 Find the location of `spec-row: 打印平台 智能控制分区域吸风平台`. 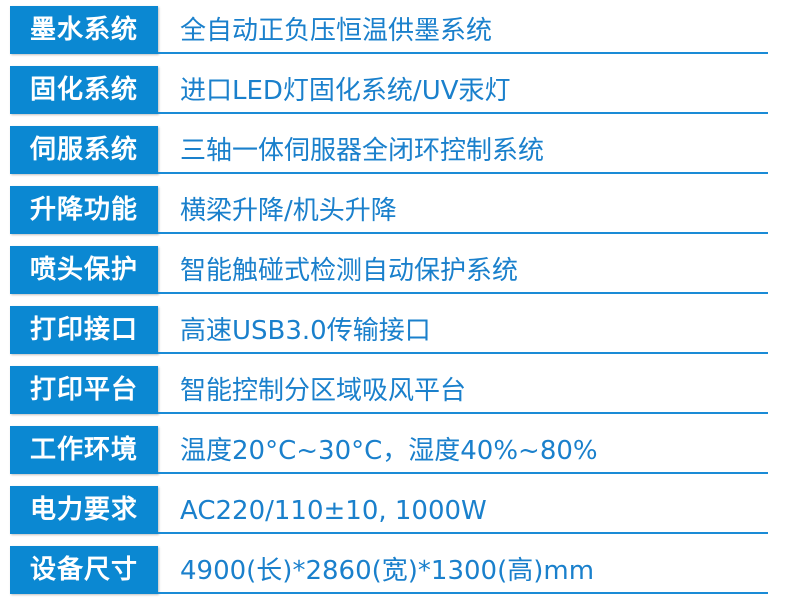

spec-row: 打印平台 智能控制分区域吸风平台 is located at coordinates (389, 390).